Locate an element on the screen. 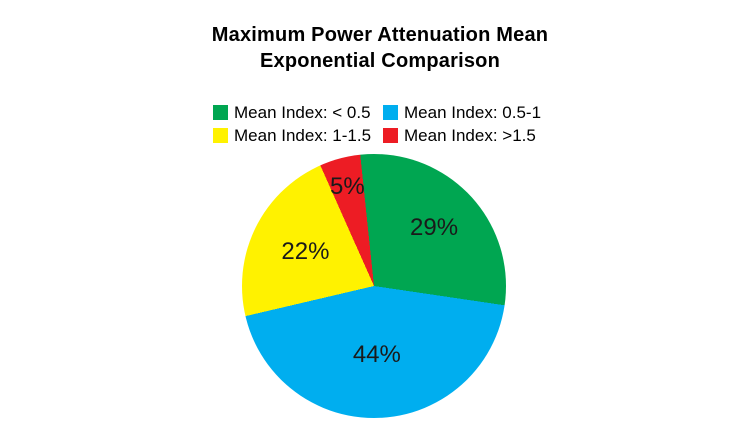 This screenshot has width=750, height=436. pie-slice-label: 29% is located at coordinates (434, 228).